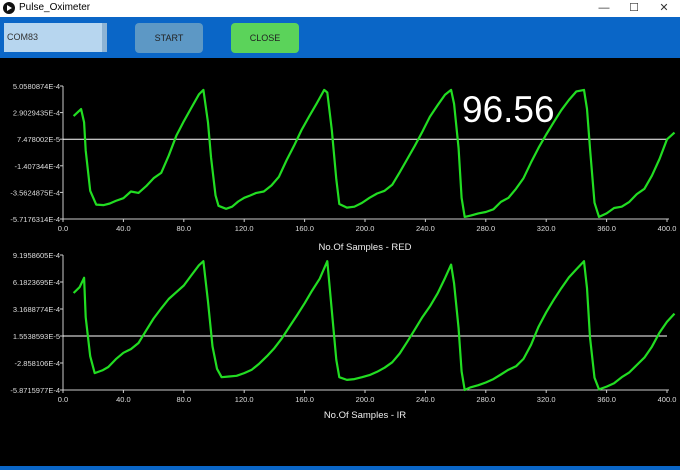  Describe the element at coordinates (425, 399) in the screenshot. I see `plot-2-xtick-label: 240.0` at that location.